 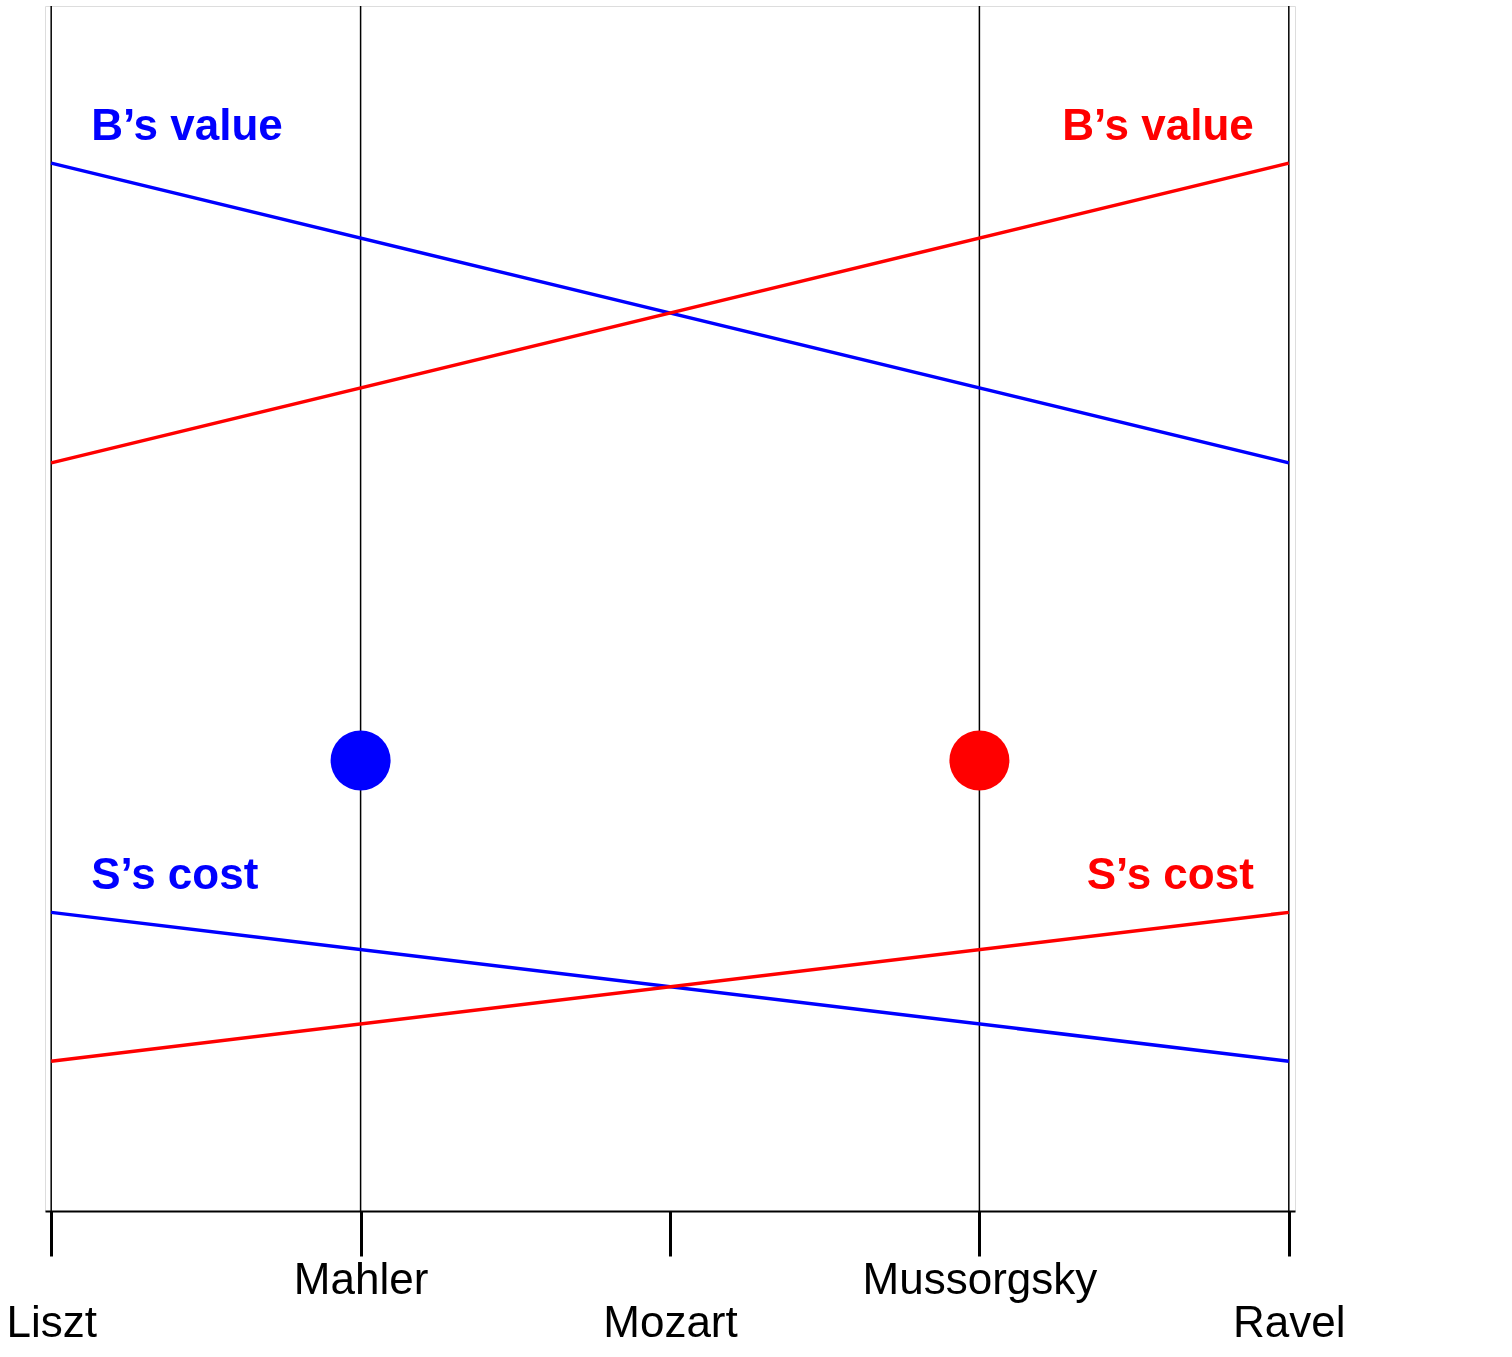 What do you see at coordinates (670, 1321) in the screenshot?
I see `x-tick-label: Mozart` at bounding box center [670, 1321].